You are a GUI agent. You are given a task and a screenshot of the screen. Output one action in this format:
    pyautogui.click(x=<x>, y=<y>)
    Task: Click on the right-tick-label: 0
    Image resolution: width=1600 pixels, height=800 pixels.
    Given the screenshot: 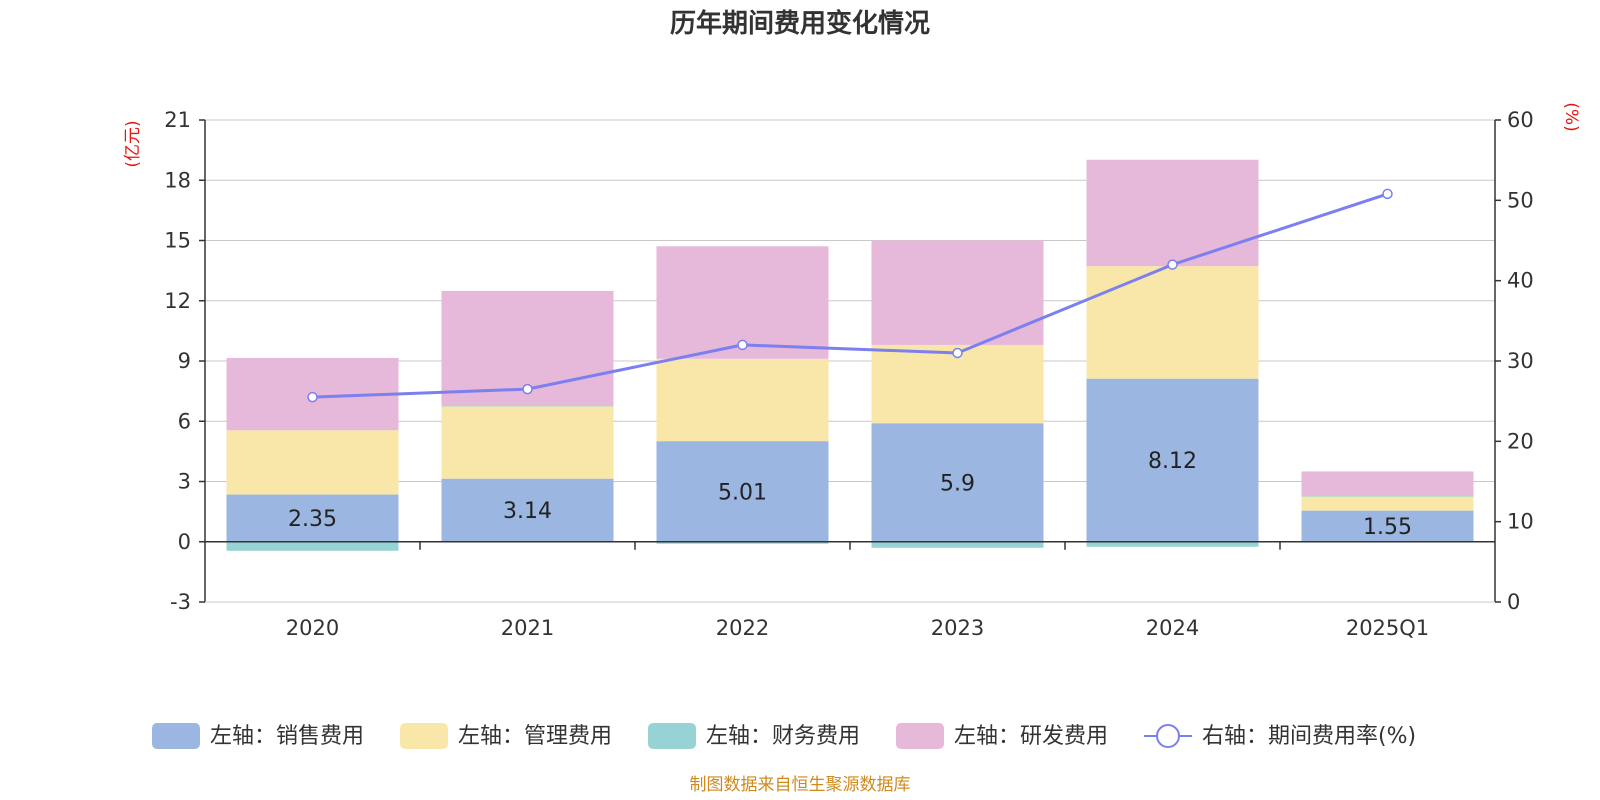 What is the action you would take?
    pyautogui.click(x=1513, y=602)
    